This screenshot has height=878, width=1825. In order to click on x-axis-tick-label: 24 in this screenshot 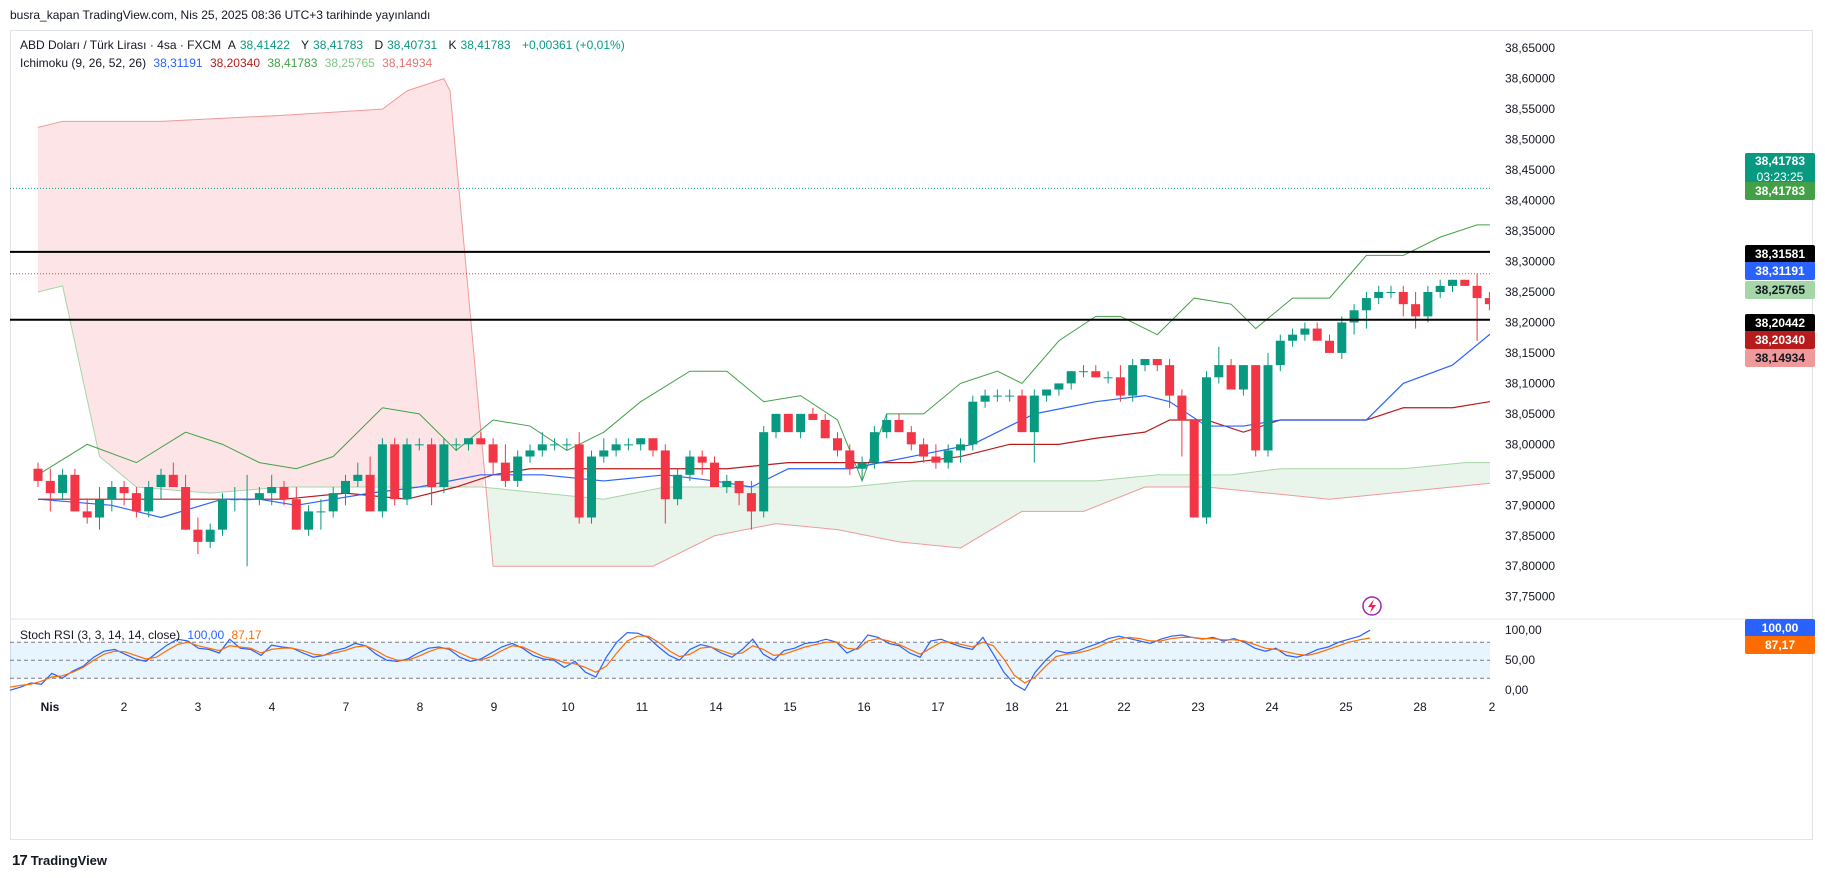, I will do `click(1272, 707)`.